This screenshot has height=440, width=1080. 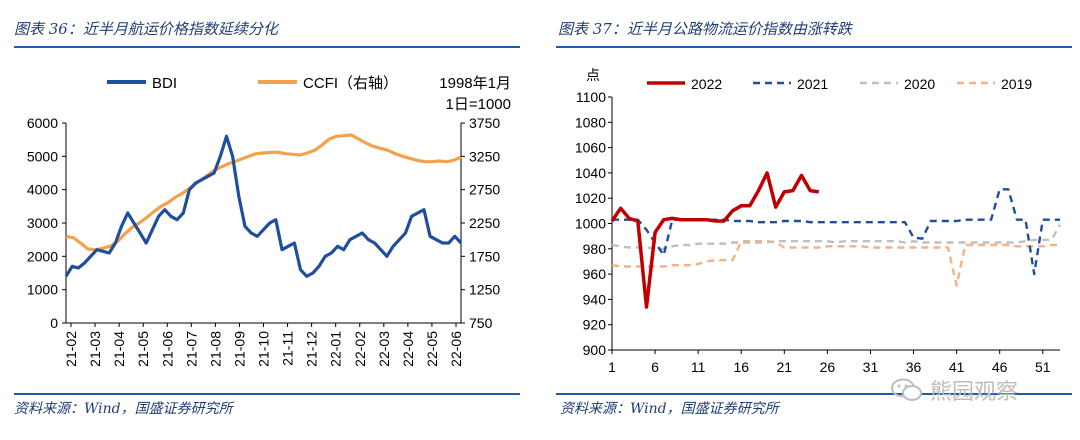 What do you see at coordinates (590, 198) in the screenshot?
I see `right-y-tick-label: 1020` at bounding box center [590, 198].